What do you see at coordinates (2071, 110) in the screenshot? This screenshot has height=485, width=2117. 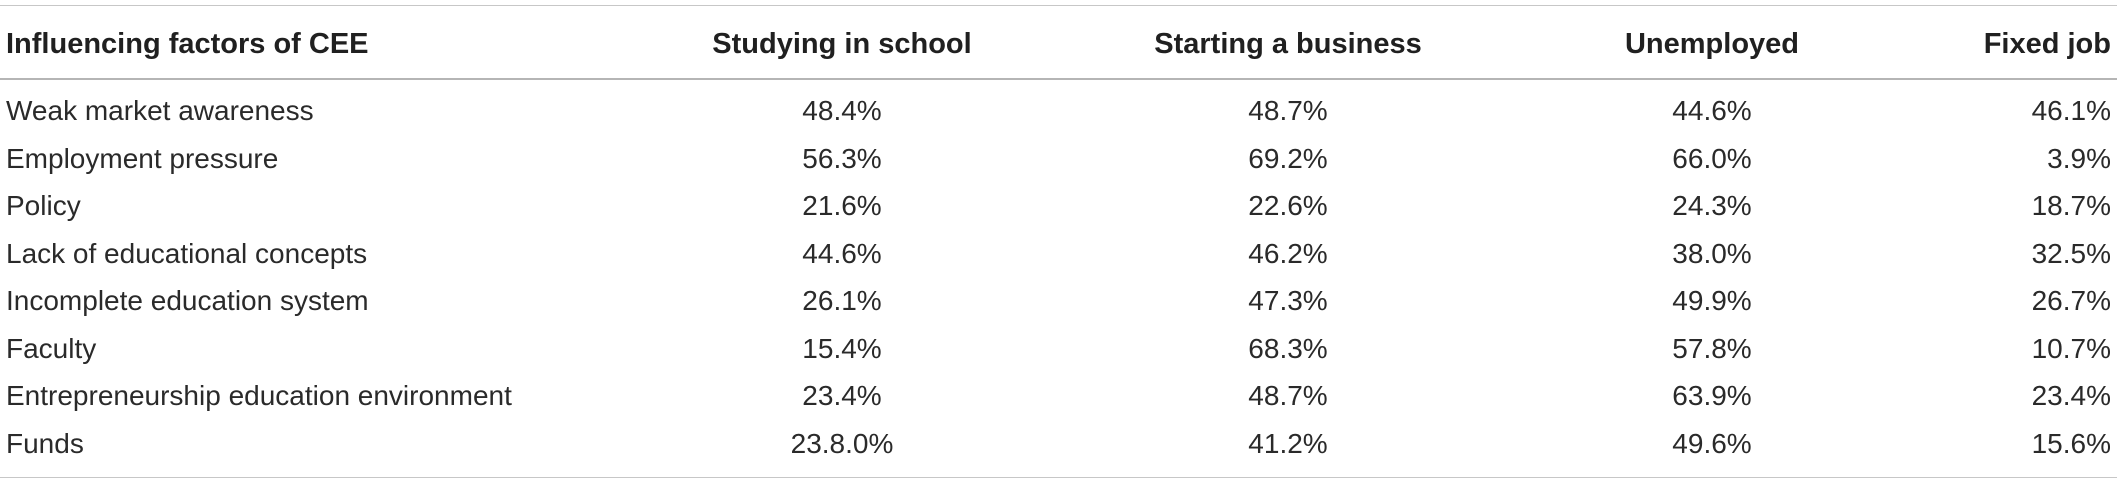 I see `table-cell: 46.1%` at bounding box center [2071, 110].